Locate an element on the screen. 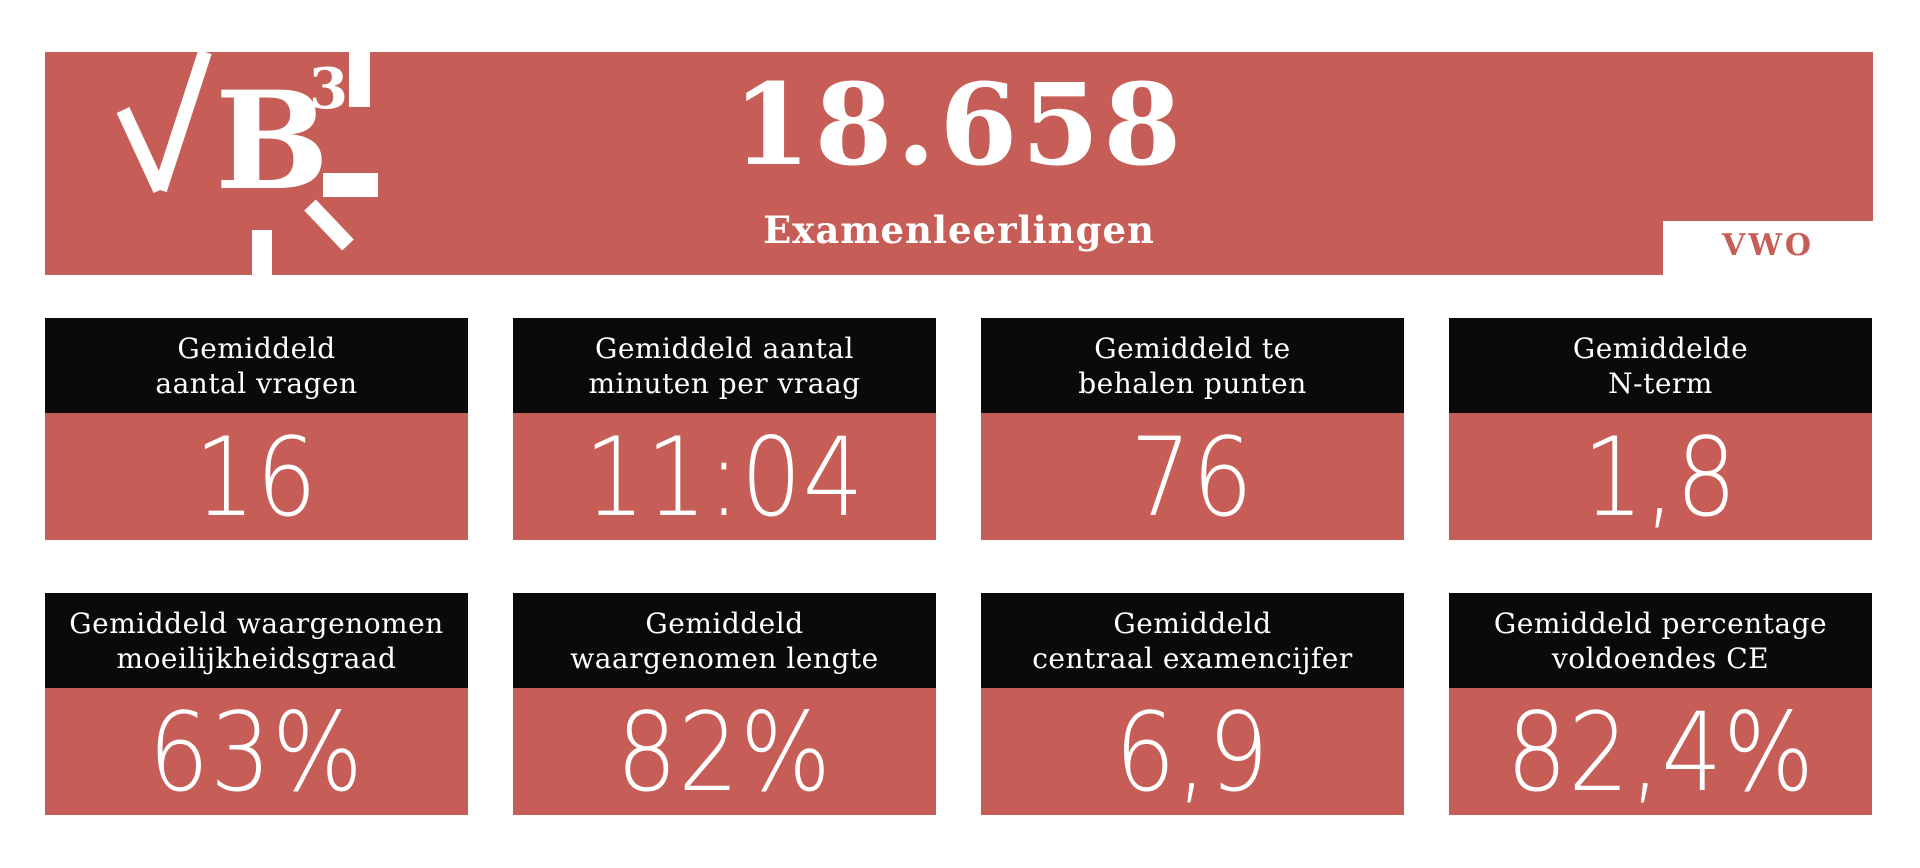  stat-card-n-term: Gemiddelde N-term 1,8 is located at coordinates (1660, 429).